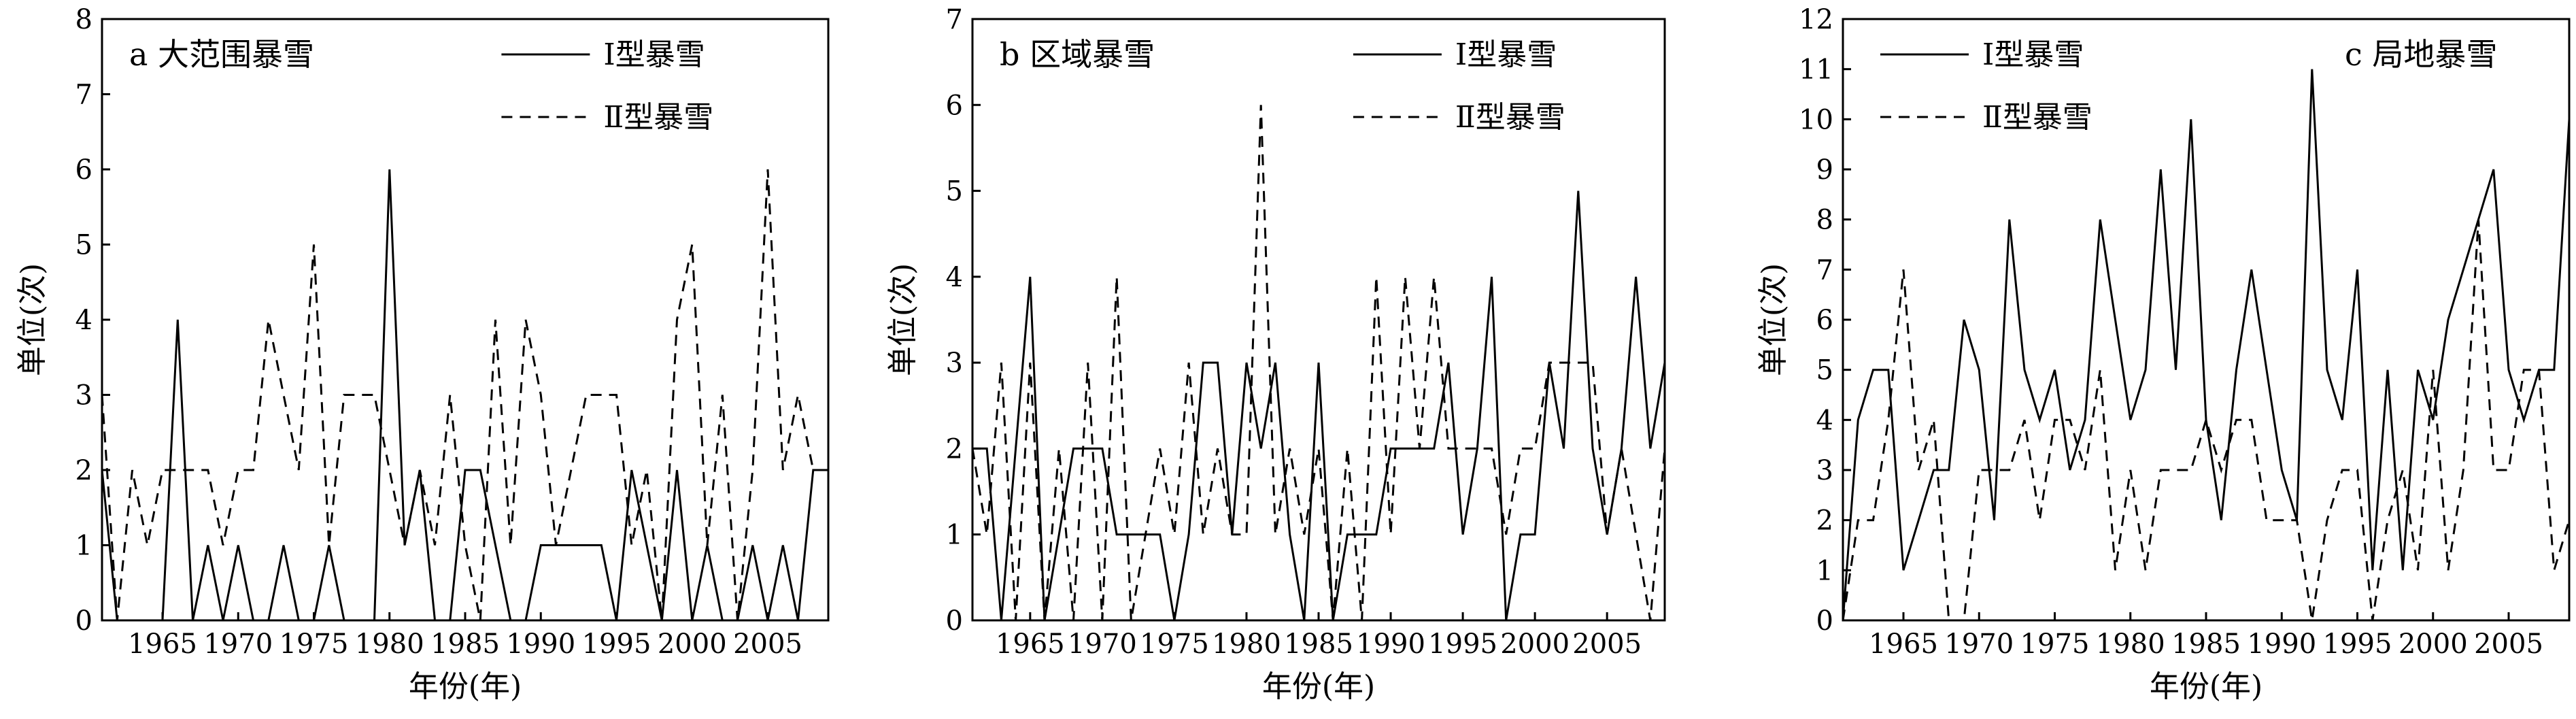 The width and height of the screenshot is (2576, 719). What do you see at coordinates (1077, 54) in the screenshot?
I see `panel-label: b 区域暴雪` at bounding box center [1077, 54].